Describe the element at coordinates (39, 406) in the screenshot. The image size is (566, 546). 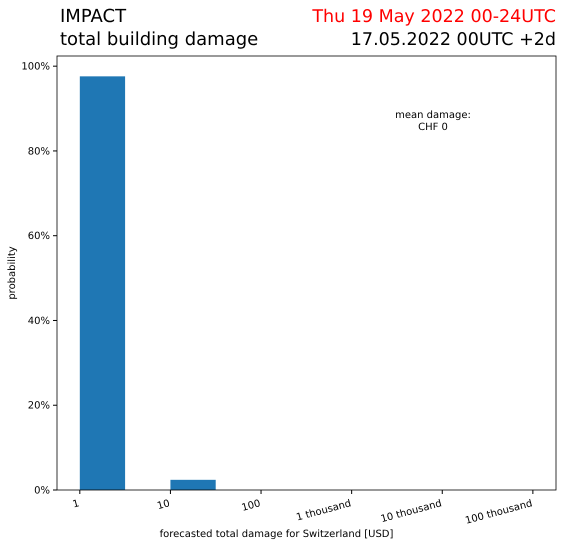
I see `y-tick-label: 20%` at that location.